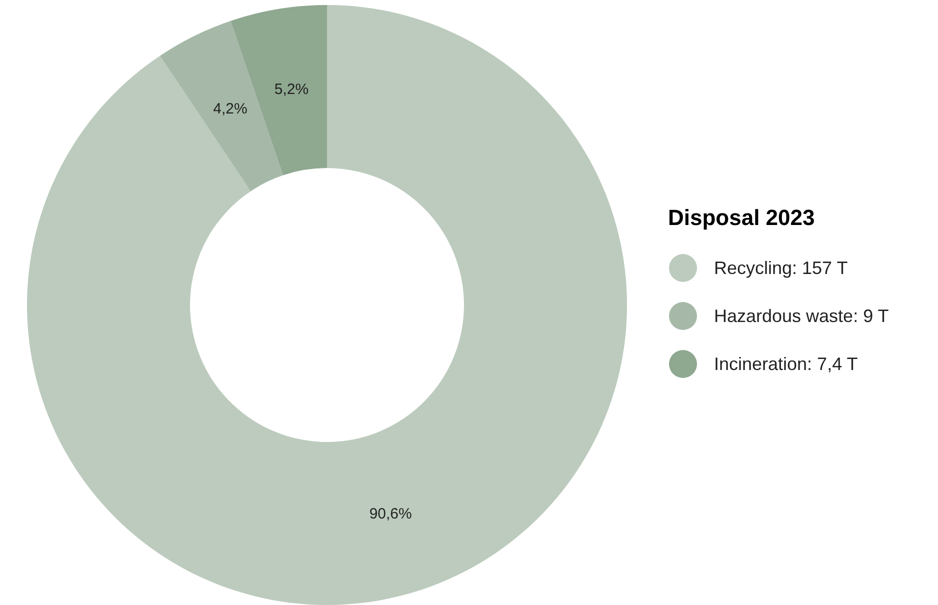 This screenshot has width=938, height=605. I want to click on legend-title: Disposal 2023, so click(742, 218).